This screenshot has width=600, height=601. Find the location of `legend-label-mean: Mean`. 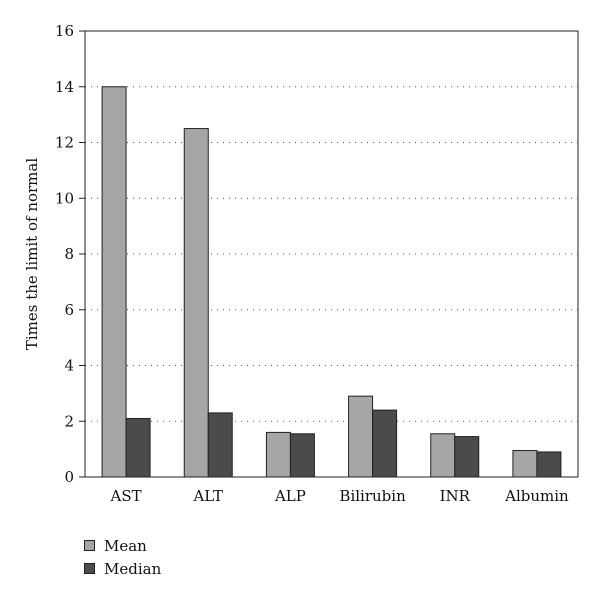

legend-label-mean: Mean is located at coordinates (125, 545).